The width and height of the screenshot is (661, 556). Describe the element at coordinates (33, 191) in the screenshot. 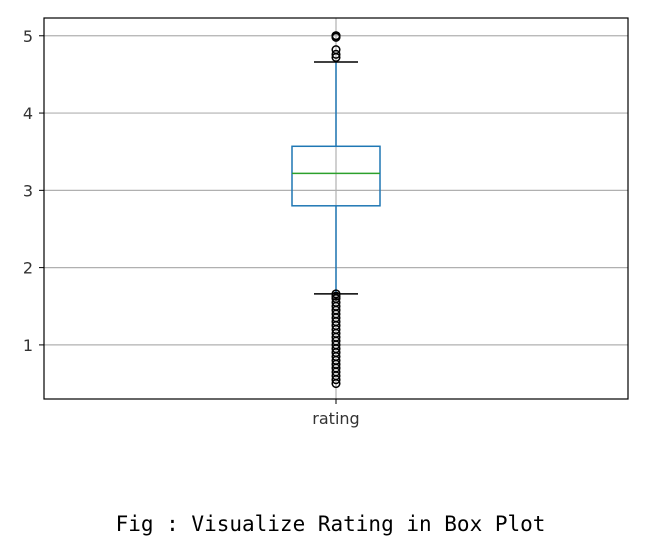

I see `y-axis-ticks: 1 2 3 4 5` at that location.